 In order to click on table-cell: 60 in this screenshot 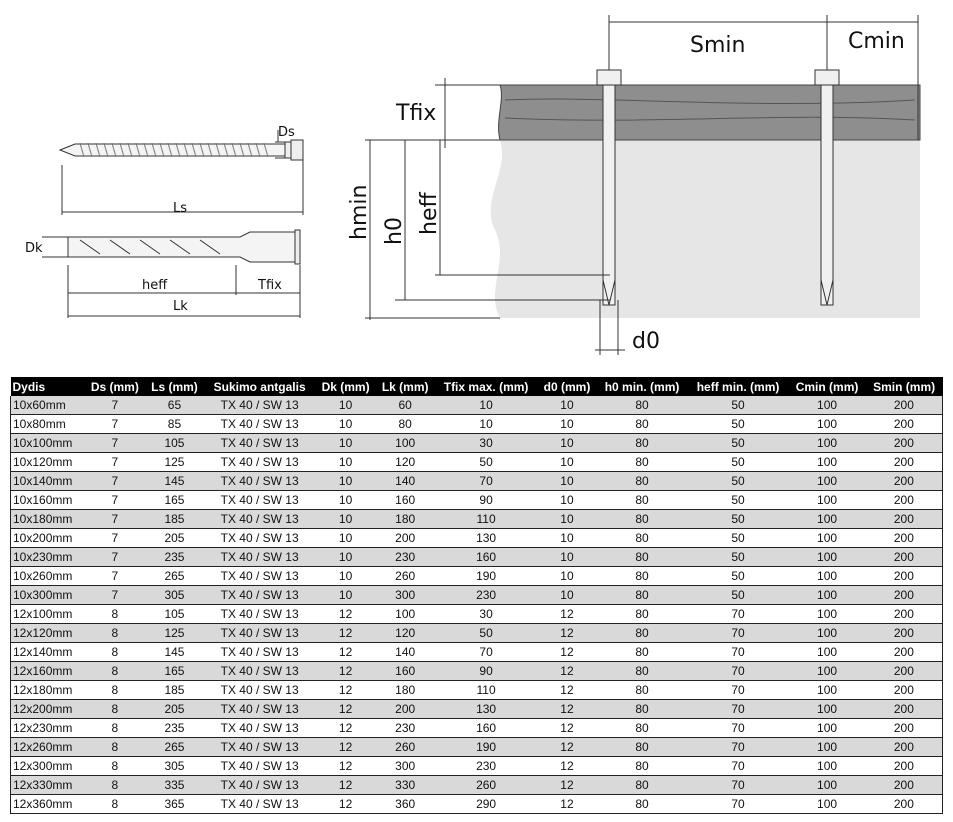, I will do `click(405, 405)`.